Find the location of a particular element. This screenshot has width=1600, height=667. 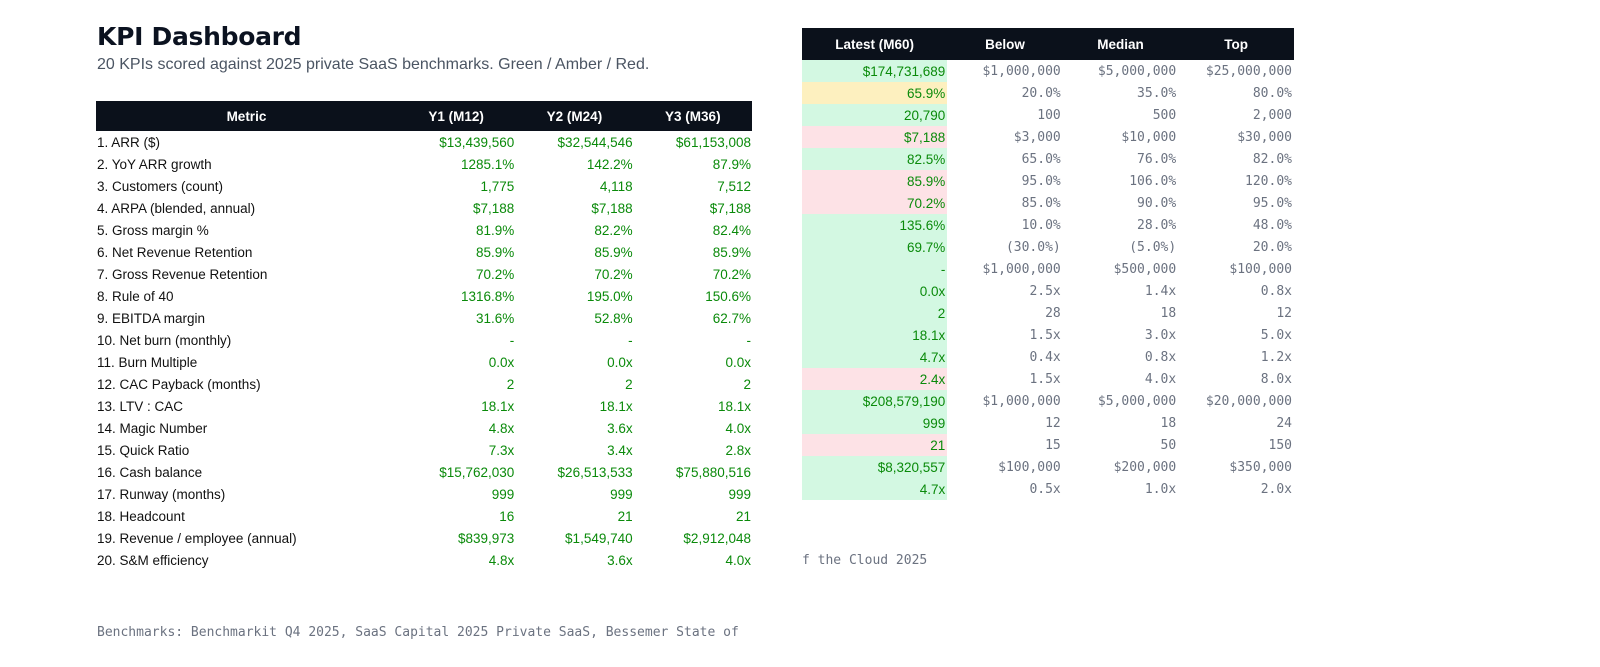

y1-cell: 4.8x is located at coordinates (501, 560).